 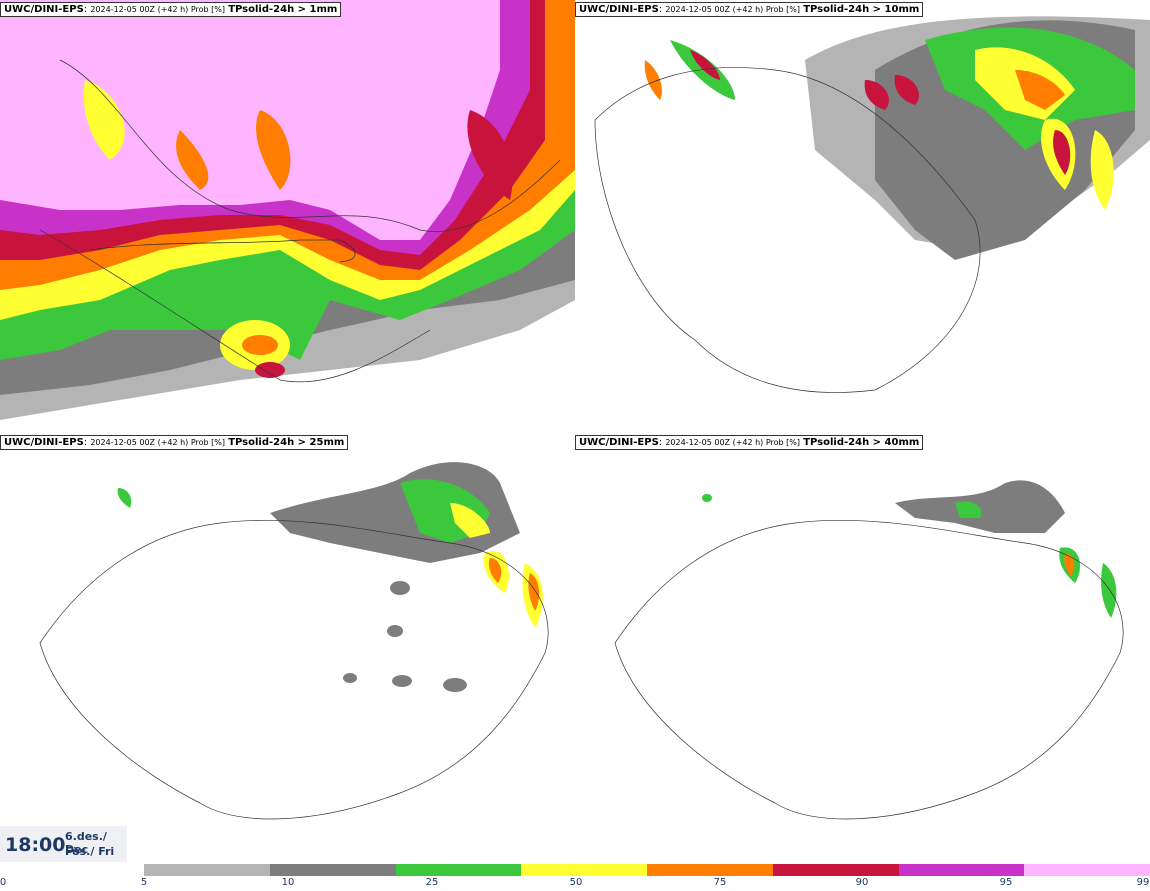 I want to click on legend-tick-label: 99, so click(x=1143, y=882).